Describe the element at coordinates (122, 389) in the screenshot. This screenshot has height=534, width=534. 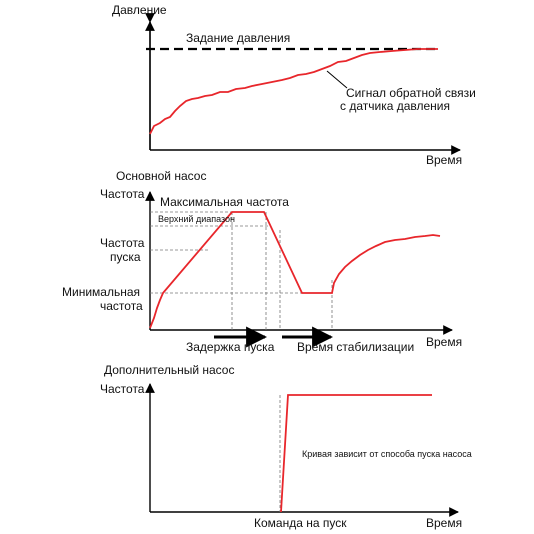
I see `additional-pump-y-label: Частота` at that location.